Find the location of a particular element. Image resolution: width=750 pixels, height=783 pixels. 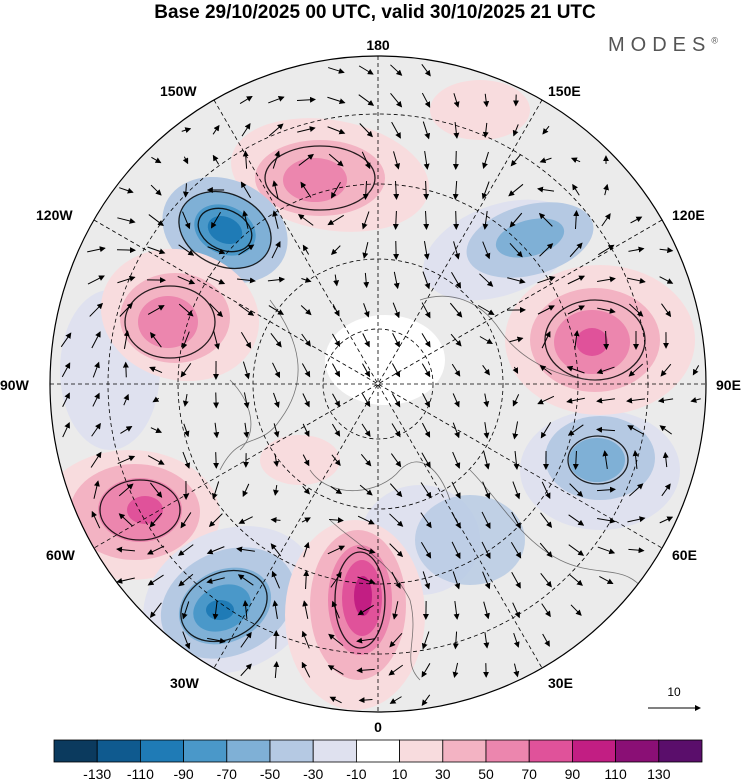

colorbar-label: -50 is located at coordinates (270, 774).